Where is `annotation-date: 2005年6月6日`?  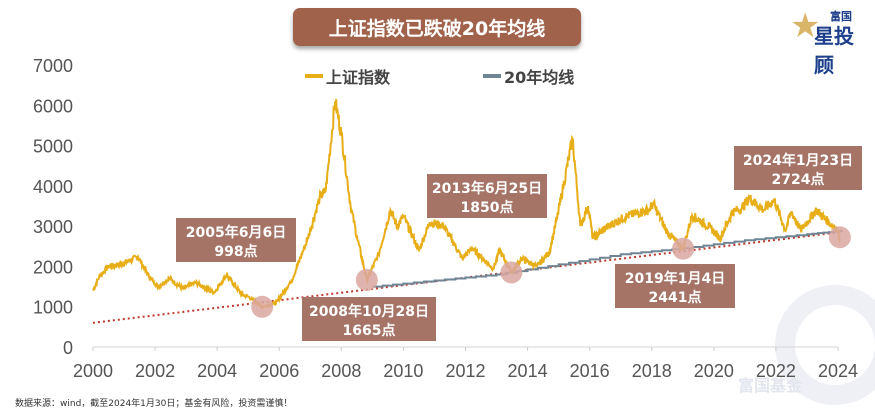 annotation-date: 2005年6月6日 is located at coordinates (236, 232).